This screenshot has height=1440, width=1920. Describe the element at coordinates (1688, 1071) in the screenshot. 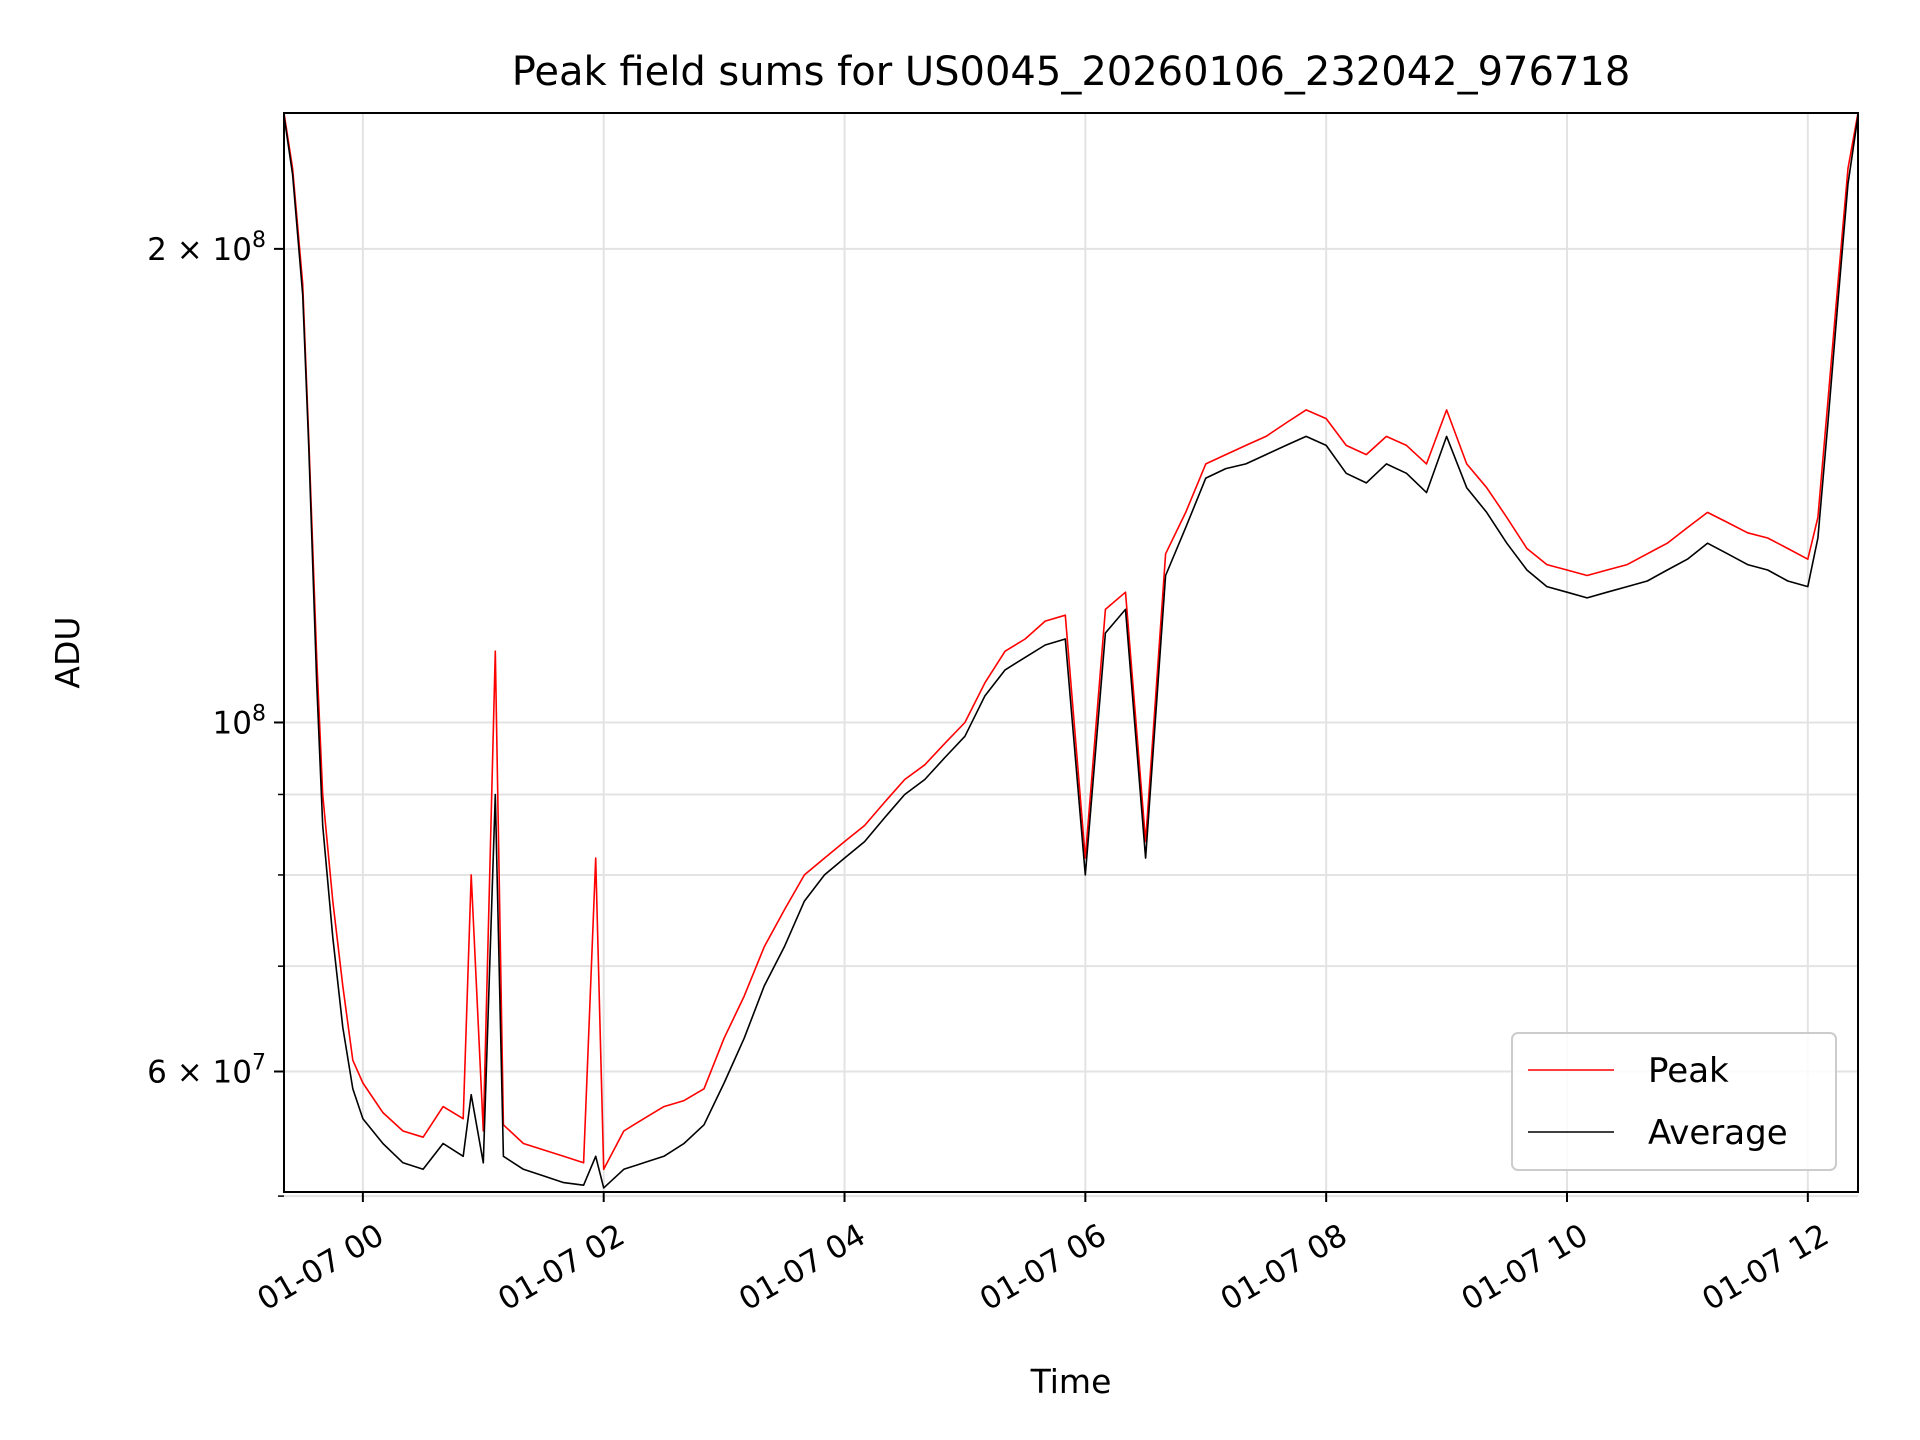

I see `legend-label-peak: Peak` at that location.